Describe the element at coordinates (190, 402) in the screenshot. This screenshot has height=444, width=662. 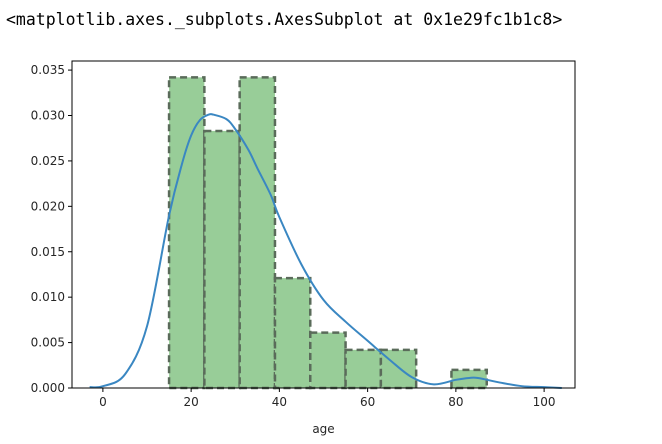
I see `x-tick-label: 20` at that location.